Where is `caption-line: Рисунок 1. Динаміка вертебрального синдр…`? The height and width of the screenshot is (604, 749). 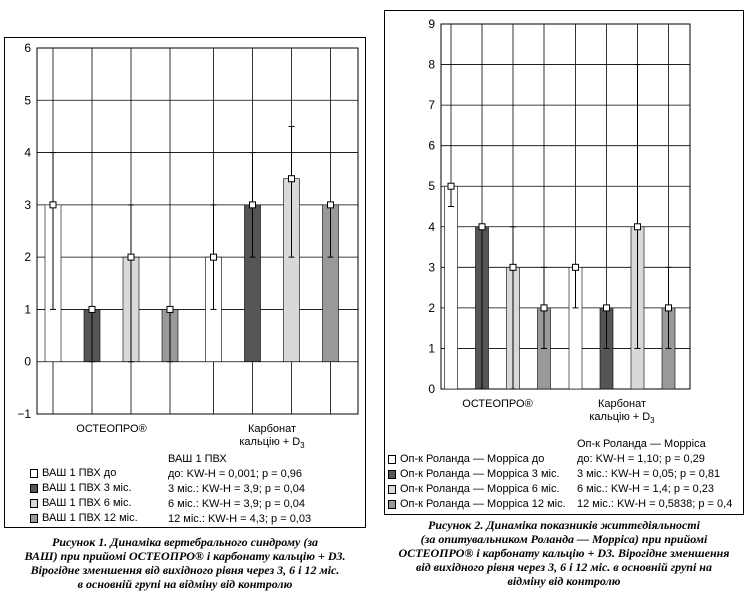
caption-line: Рисунок 1. Динаміка вертебрального синдр… is located at coordinates (185, 542).